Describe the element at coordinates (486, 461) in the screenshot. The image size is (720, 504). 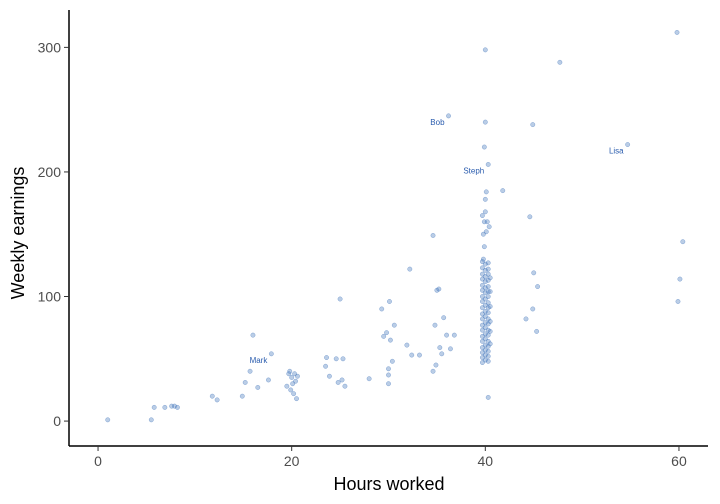
I see `x-tick-label: 40` at that location.